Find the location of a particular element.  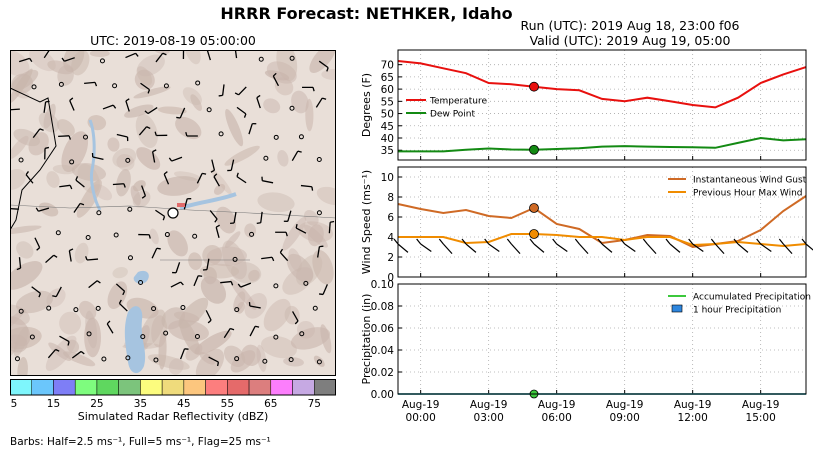

x-tick-label-date: Aug-19 is located at coordinates (625, 405).